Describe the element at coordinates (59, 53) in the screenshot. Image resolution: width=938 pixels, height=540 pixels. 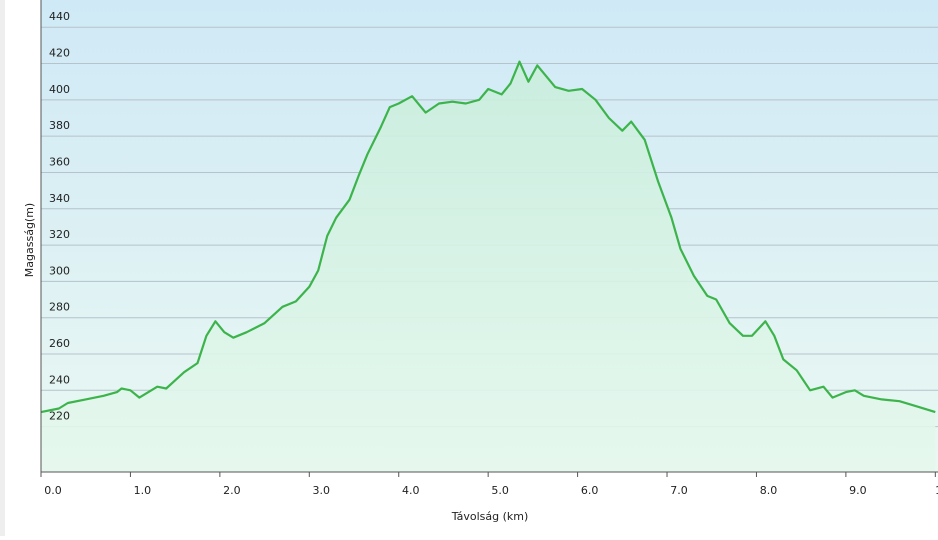
I see `y-tick-label: 420` at that location.